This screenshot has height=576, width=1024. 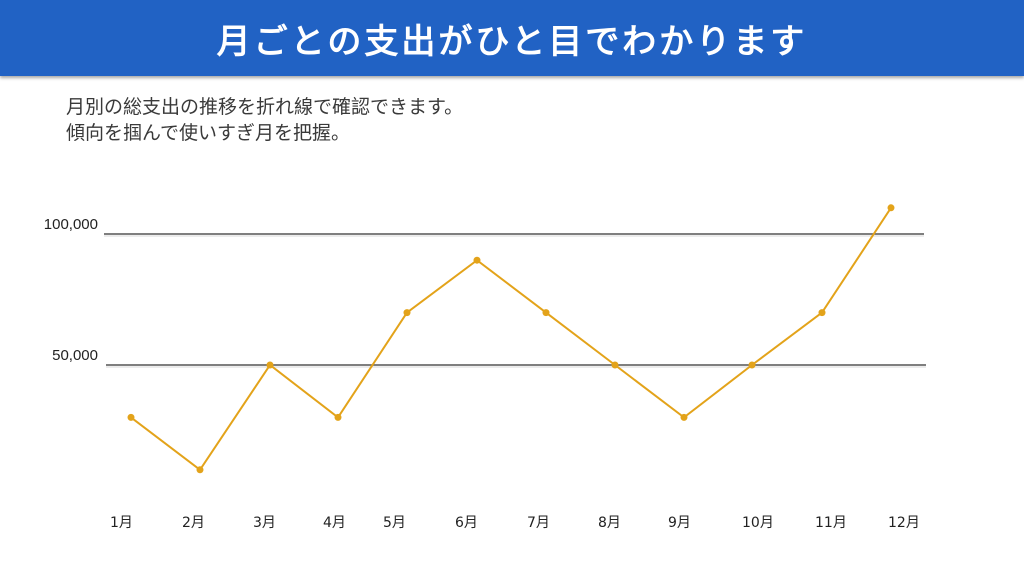 I want to click on page-title: 月ごとの支出がひと目でわかります, so click(x=512, y=41).